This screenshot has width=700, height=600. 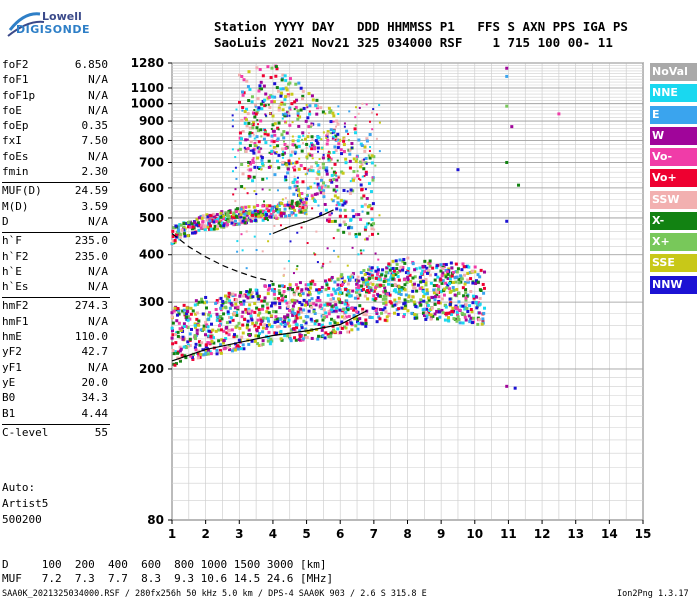 What do you see at coordinates (95, 398) in the screenshot?
I see `param-value: 34.3` at bounding box center [95, 398].